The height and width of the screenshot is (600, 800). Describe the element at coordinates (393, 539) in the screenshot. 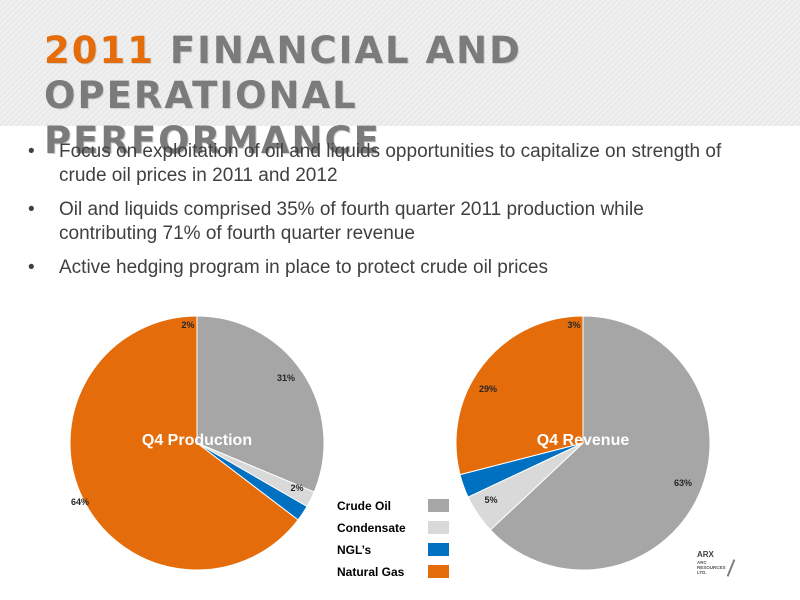

I see `legend: Crude Oil Condensate NGL’s Natural Gas` at that location.